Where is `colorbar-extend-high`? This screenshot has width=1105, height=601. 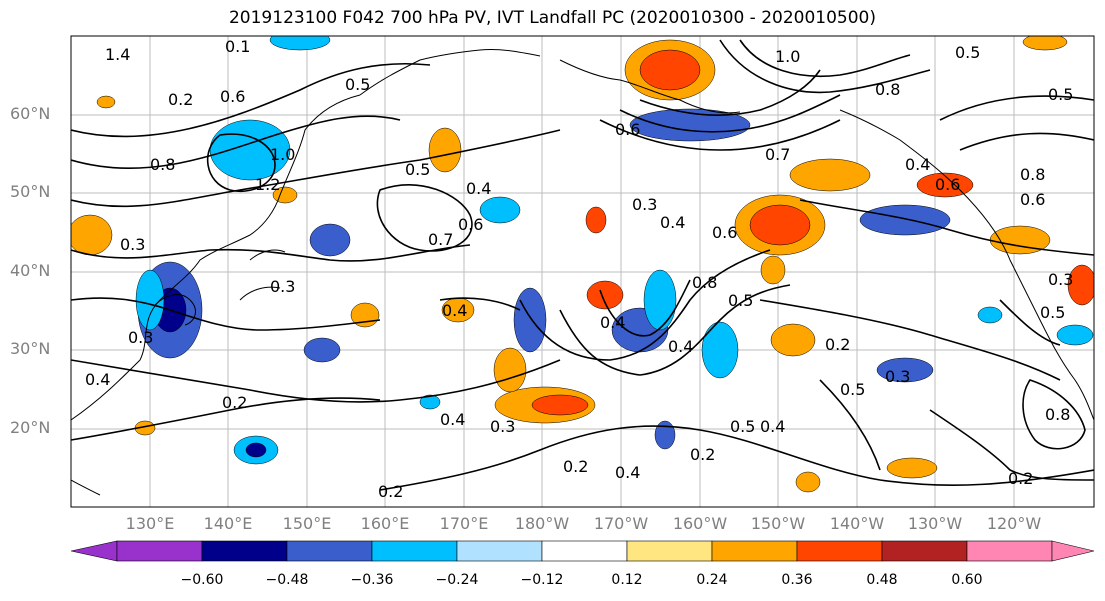
colorbar-extend-high is located at coordinates (1073, 551).